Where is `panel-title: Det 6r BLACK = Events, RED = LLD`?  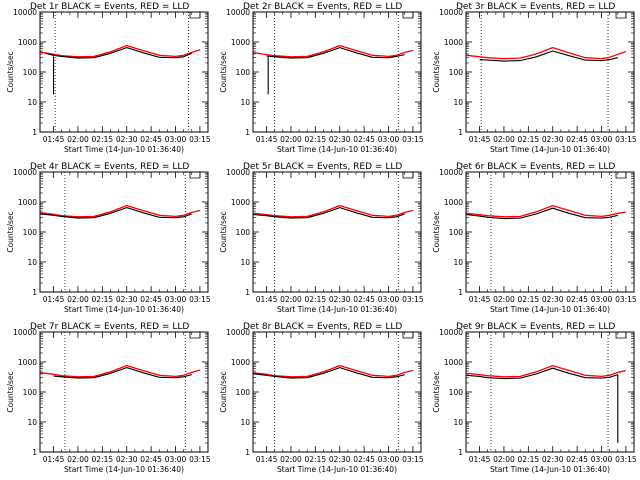 panel-title: Det 6r BLACK = Events, RED = LLD is located at coordinates (535, 167).